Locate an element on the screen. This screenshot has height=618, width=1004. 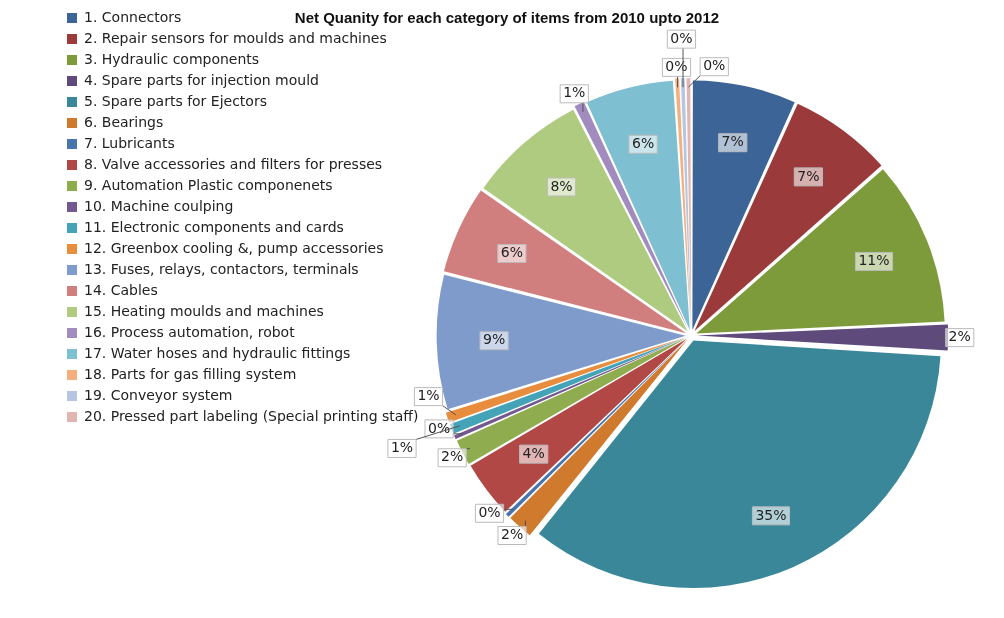
legend-label: 2. Repair sensors for moulds and machines is located at coordinates (235, 37).